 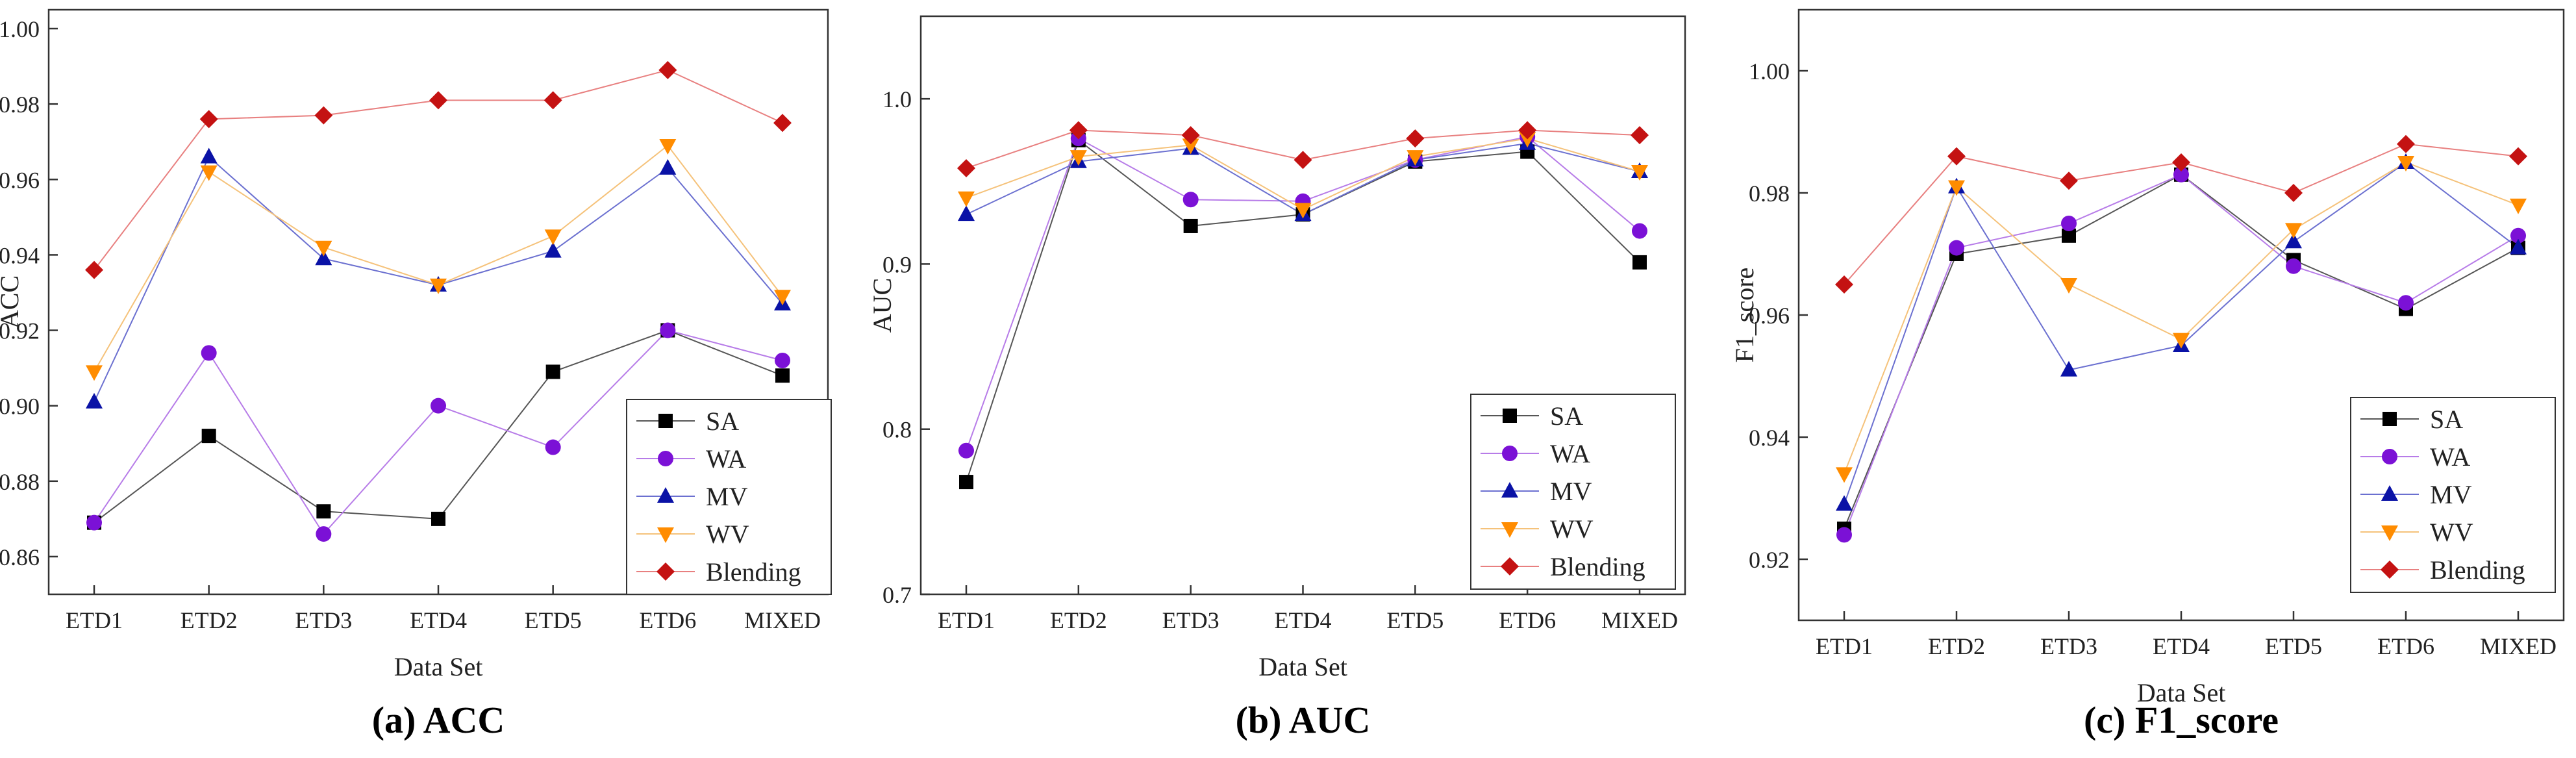 I want to click on y-axis-label: ACC, so click(x=12, y=302).